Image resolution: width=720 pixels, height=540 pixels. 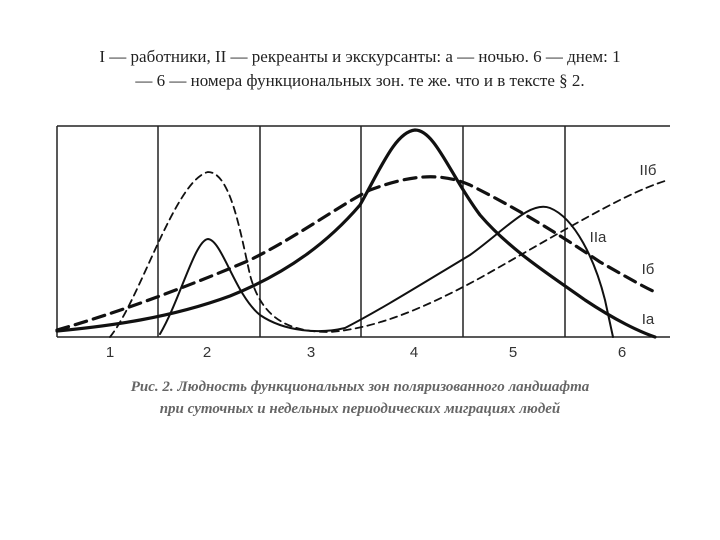 What do you see at coordinates (513, 352) in the screenshot?
I see `zone-label: 5` at bounding box center [513, 352].